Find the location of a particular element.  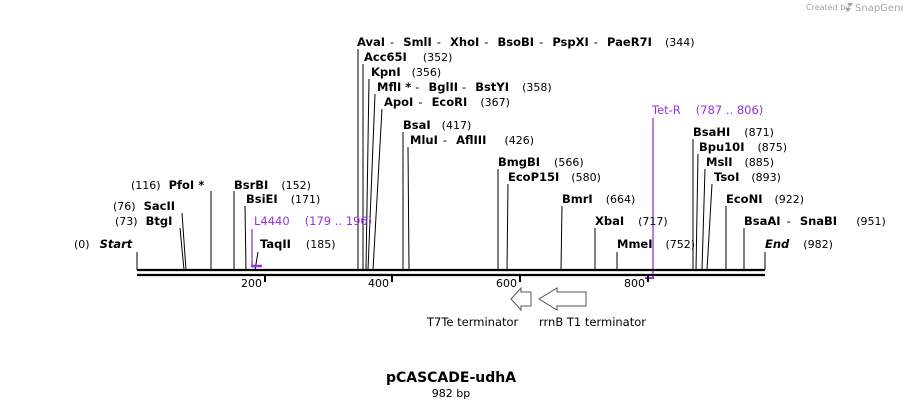

watermark-brand: SnapGene is located at coordinates (879, 8).